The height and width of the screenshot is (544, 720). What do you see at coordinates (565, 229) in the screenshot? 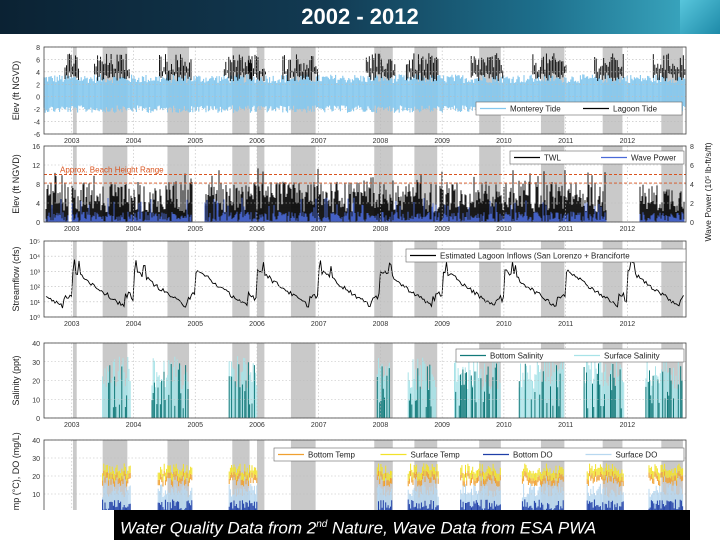
I see `x-tick-label: 2011` at bounding box center [565, 229].